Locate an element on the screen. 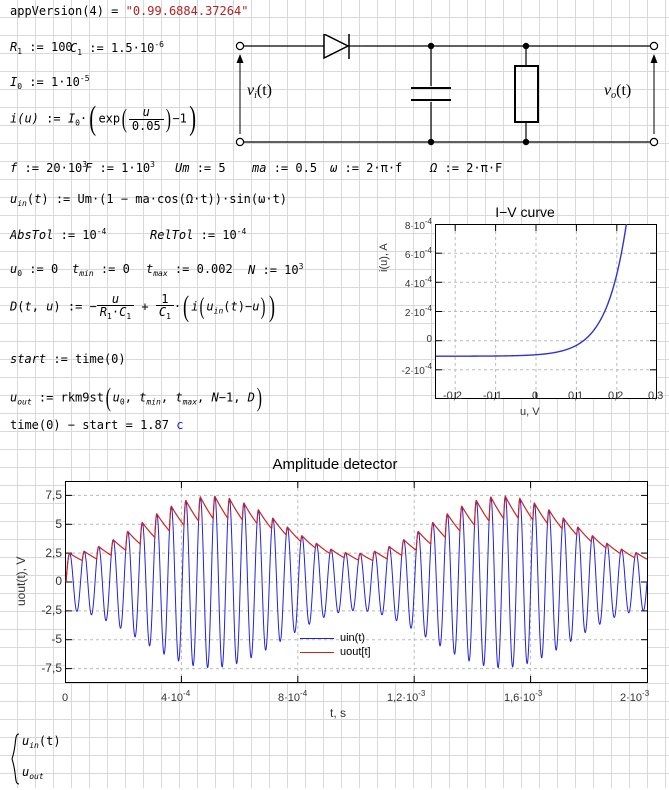  reltol-exponent: -4 is located at coordinates (241, 231).